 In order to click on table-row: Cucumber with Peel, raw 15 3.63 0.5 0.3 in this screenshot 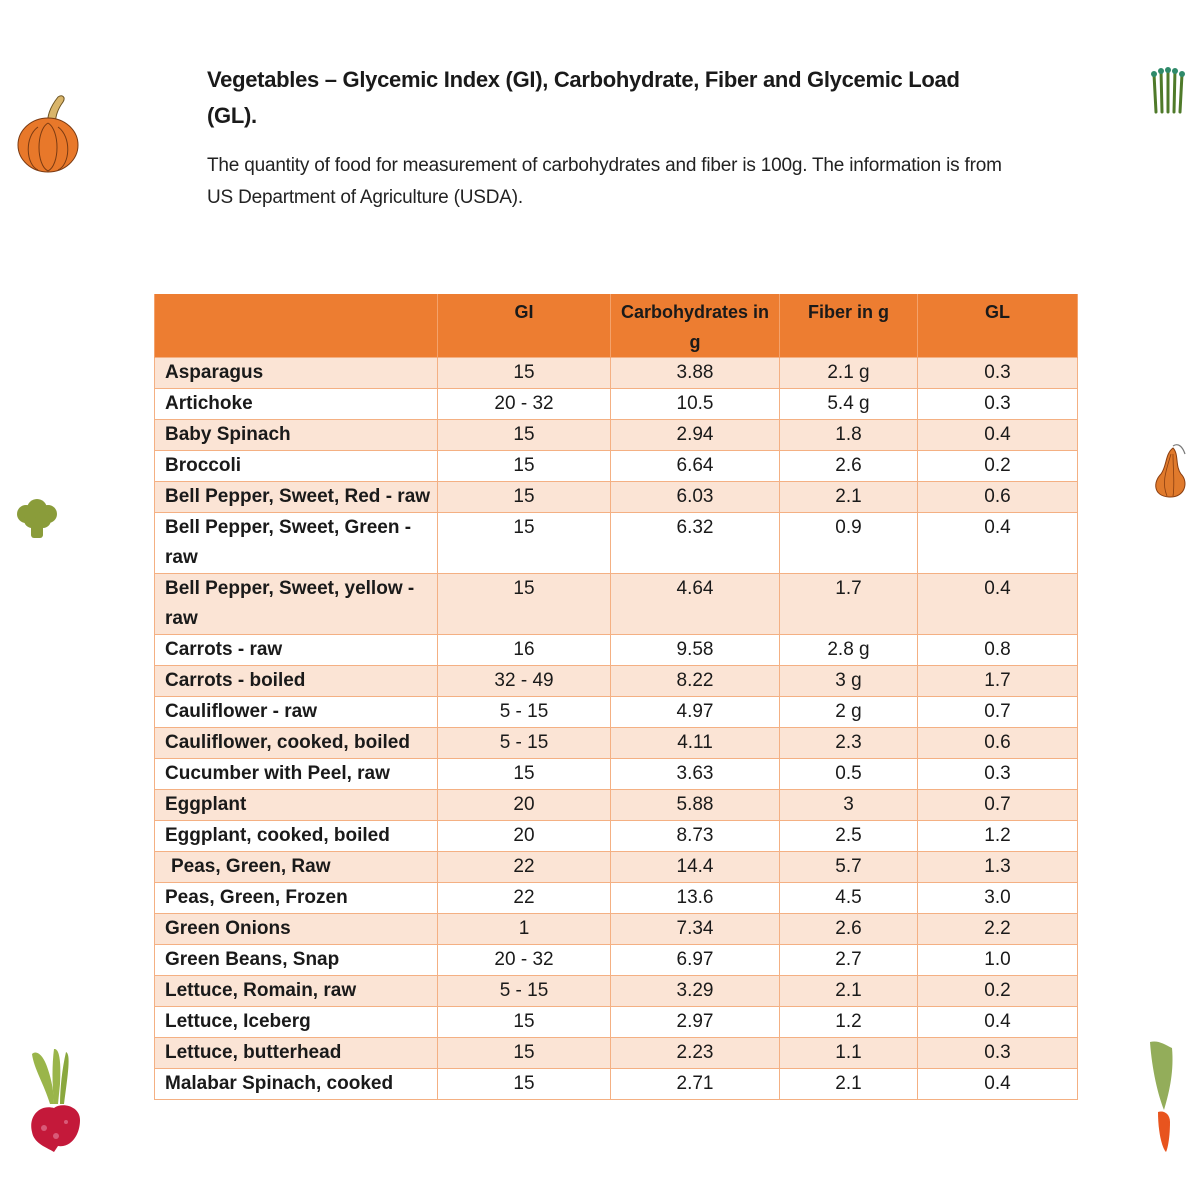, I will do `click(616, 774)`.